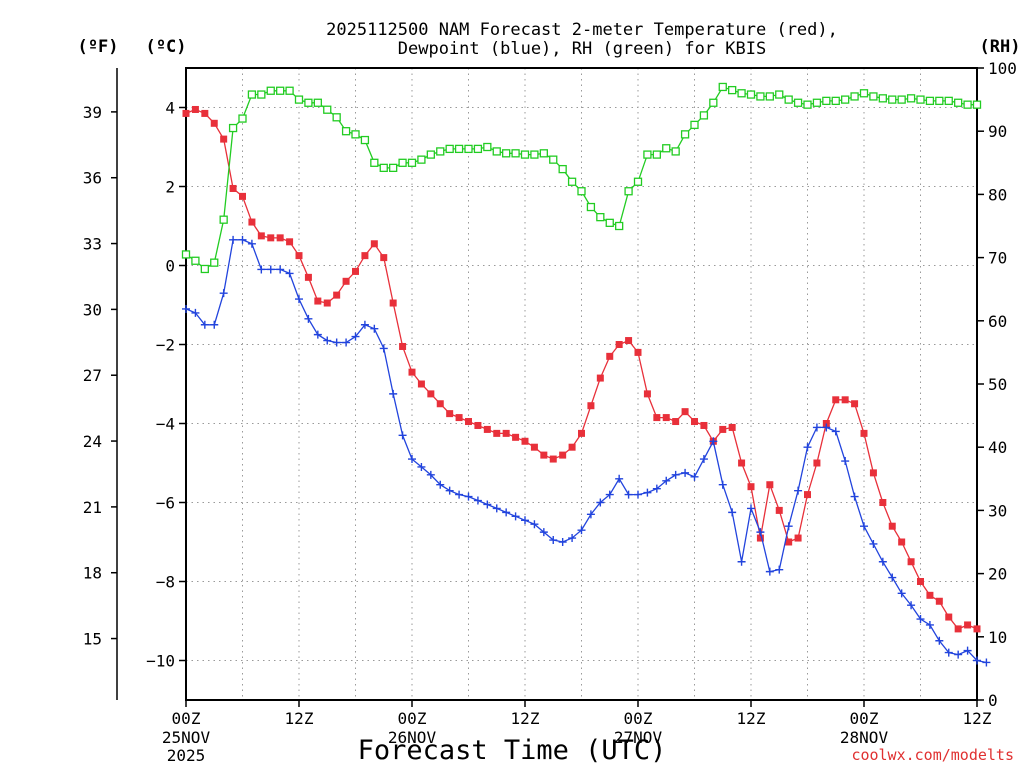 This screenshot has height=768, width=1024. What do you see at coordinates (170, 108) in the screenshot?
I see `celsius-tick-label: 4` at bounding box center [170, 108].